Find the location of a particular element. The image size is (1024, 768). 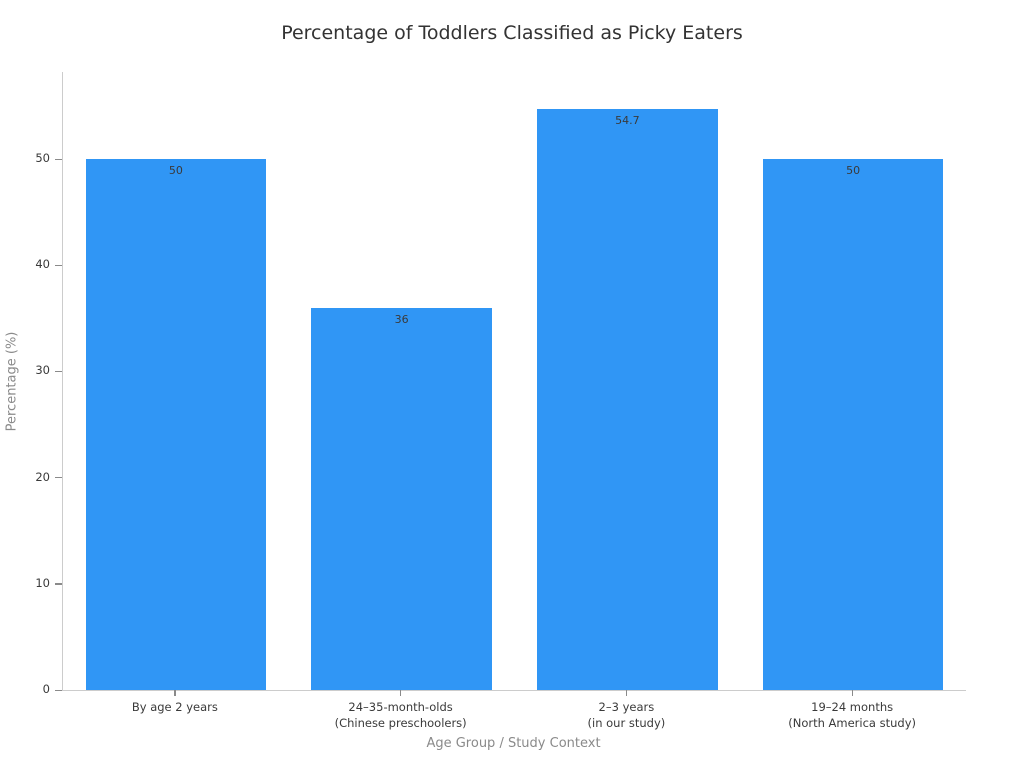

y-tick-label: 0 is located at coordinates (46, 689).